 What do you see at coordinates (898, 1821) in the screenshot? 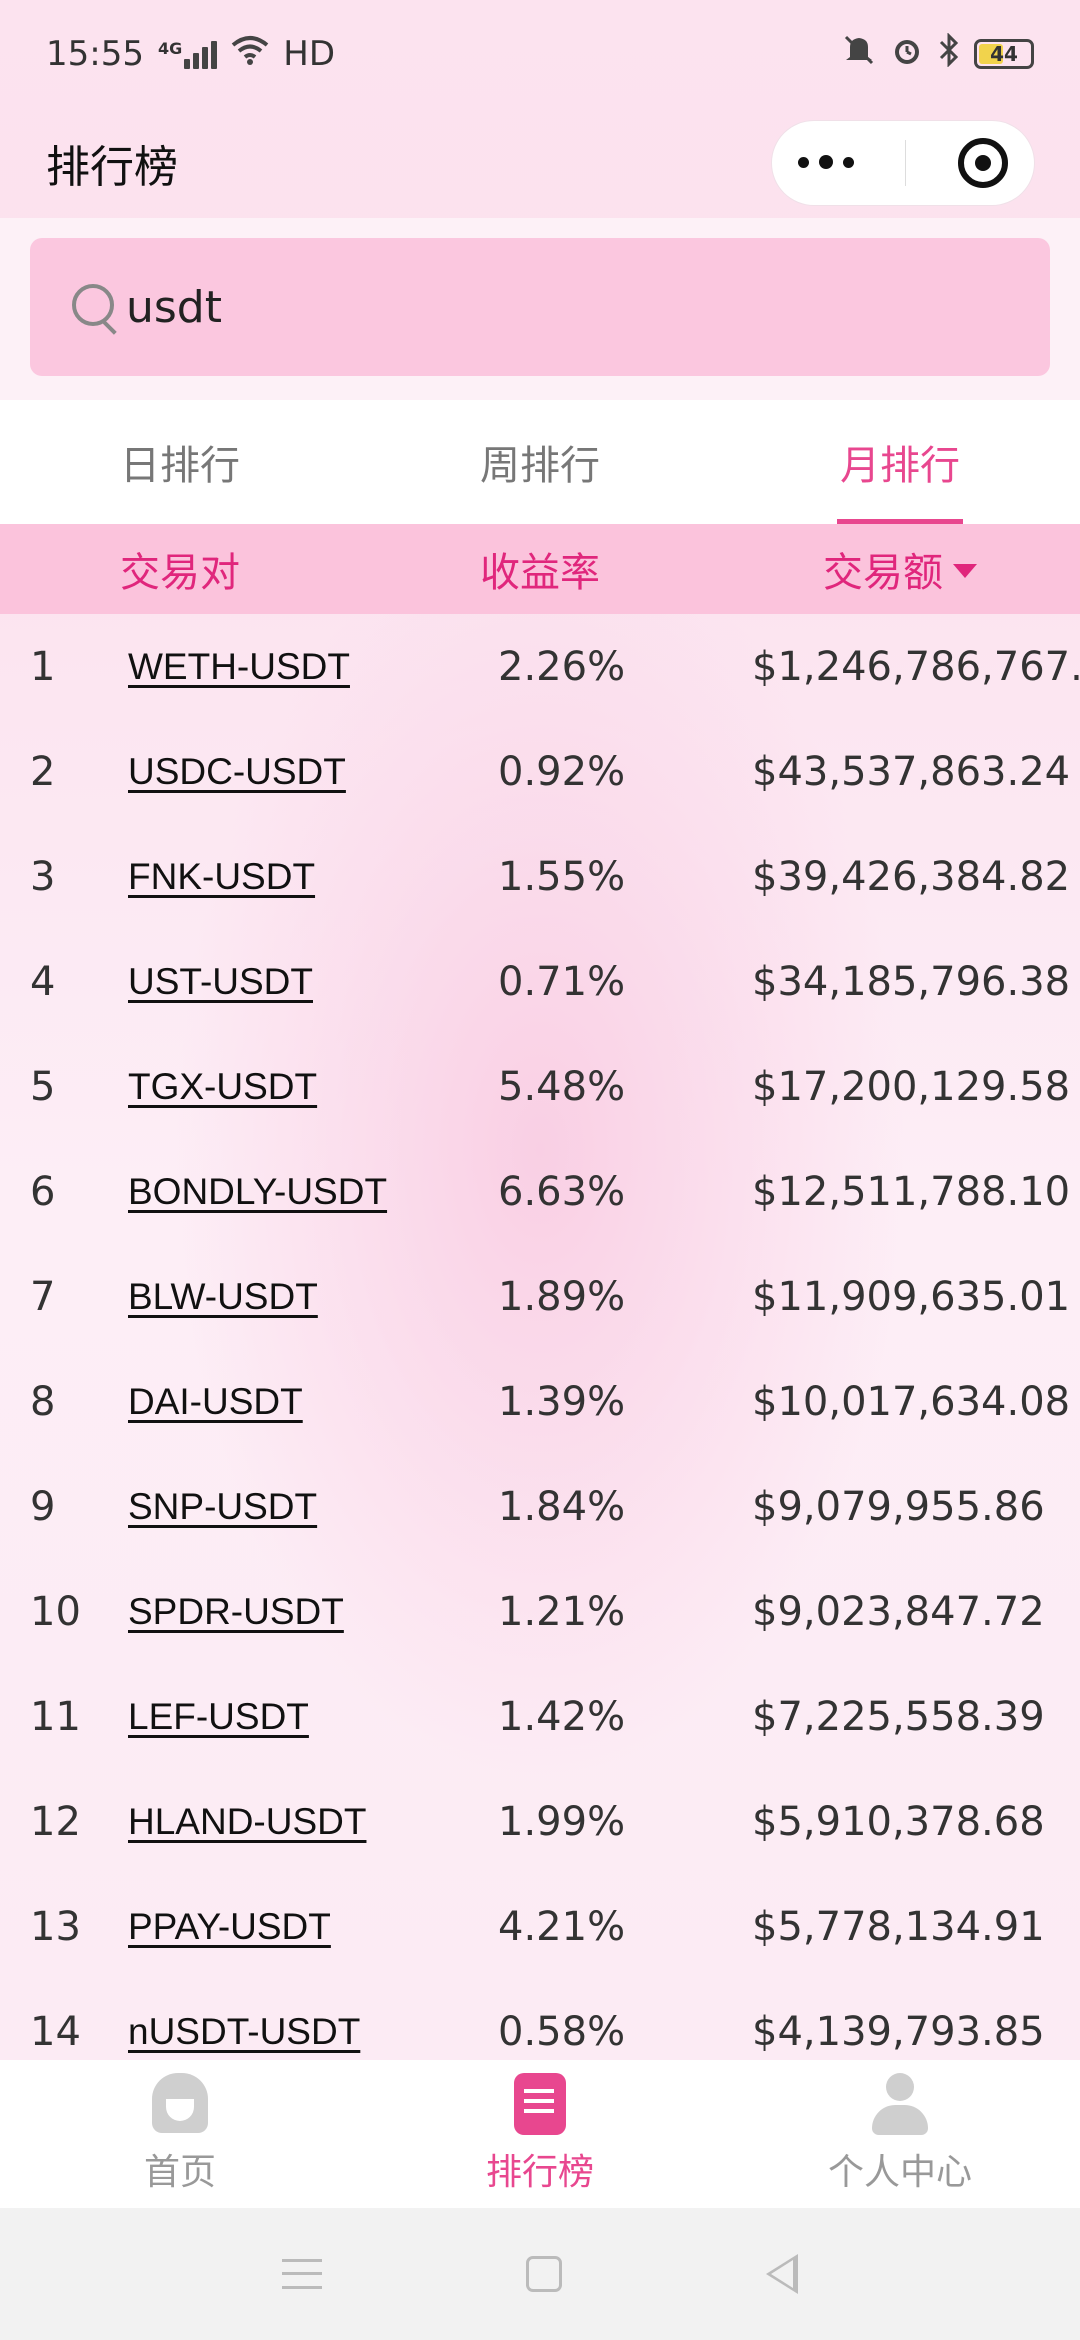
I see `row-amount: $5,910,378.68` at bounding box center [898, 1821].